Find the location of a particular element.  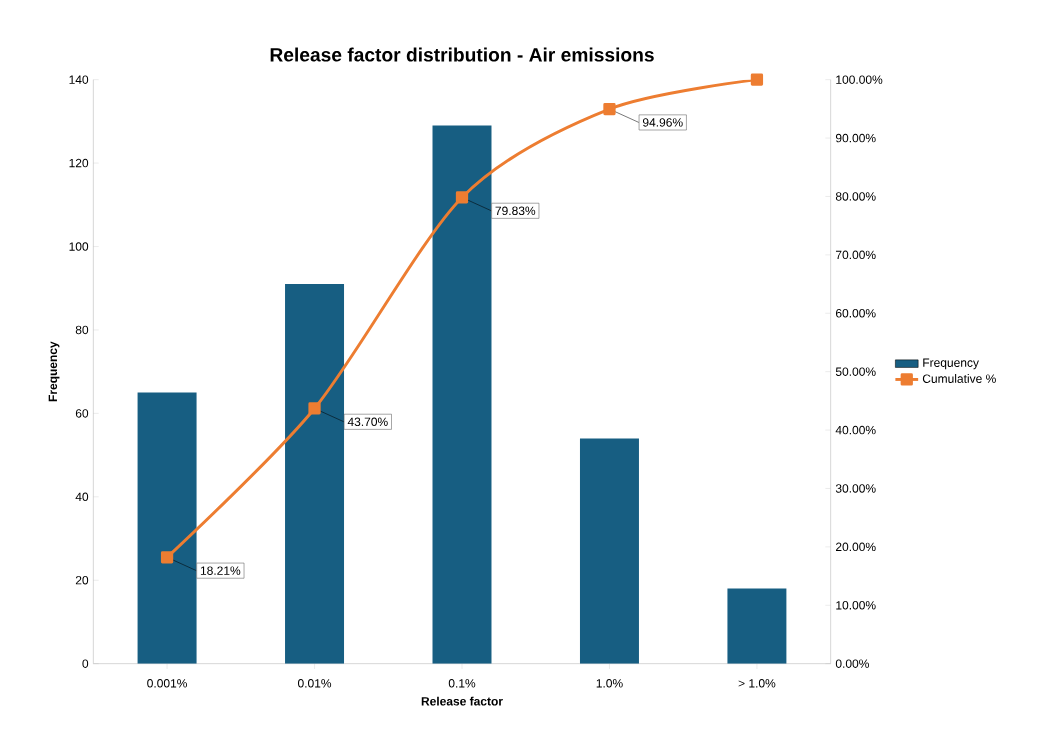

y-tick-label: 0 is located at coordinates (85, 663).